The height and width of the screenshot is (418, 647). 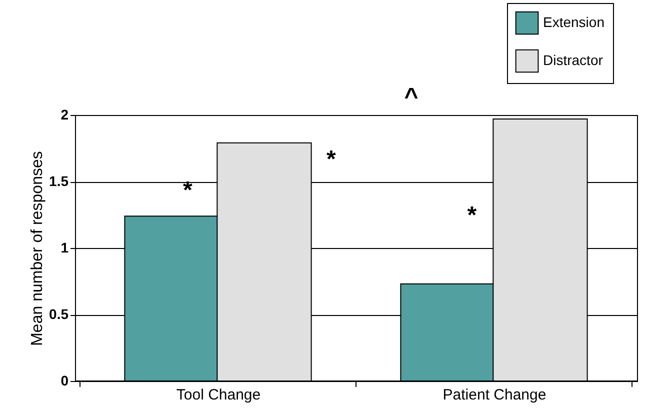 What do you see at coordinates (218, 395) in the screenshot?
I see `x-tick-label: Tool Change` at bounding box center [218, 395].